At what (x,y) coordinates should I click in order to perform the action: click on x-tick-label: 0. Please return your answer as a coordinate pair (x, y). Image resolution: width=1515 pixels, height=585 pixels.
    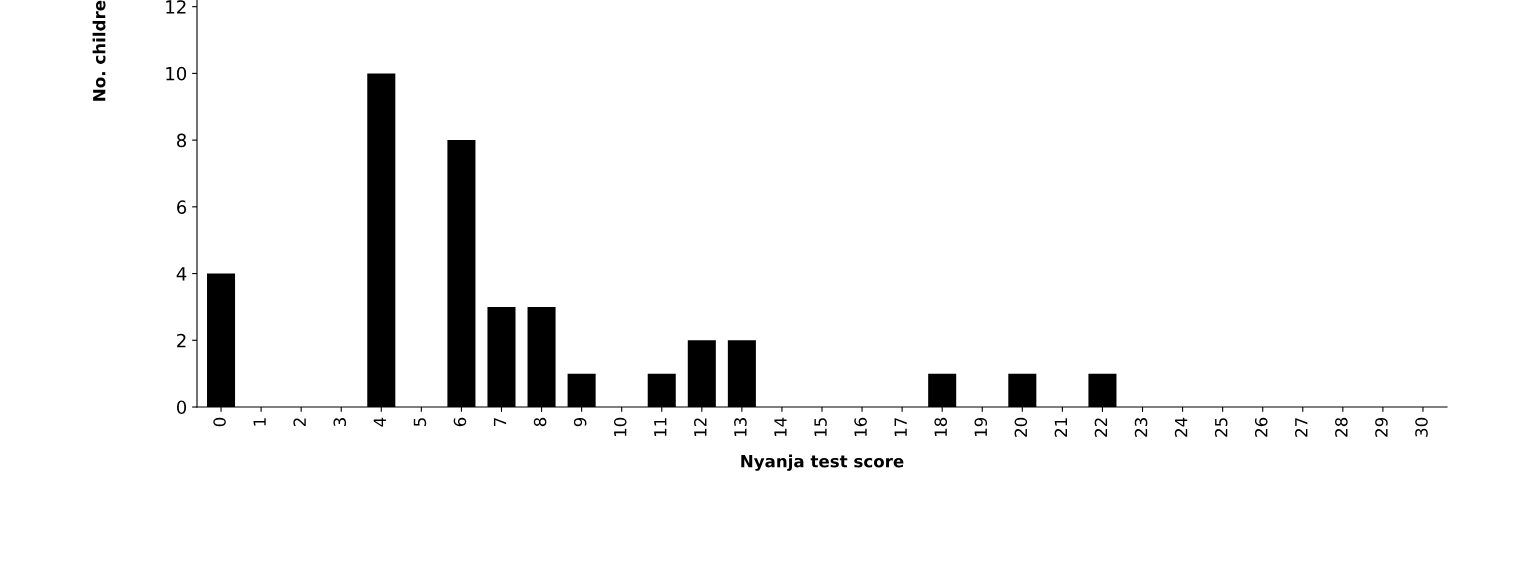
    Looking at the image, I should click on (219, 422).